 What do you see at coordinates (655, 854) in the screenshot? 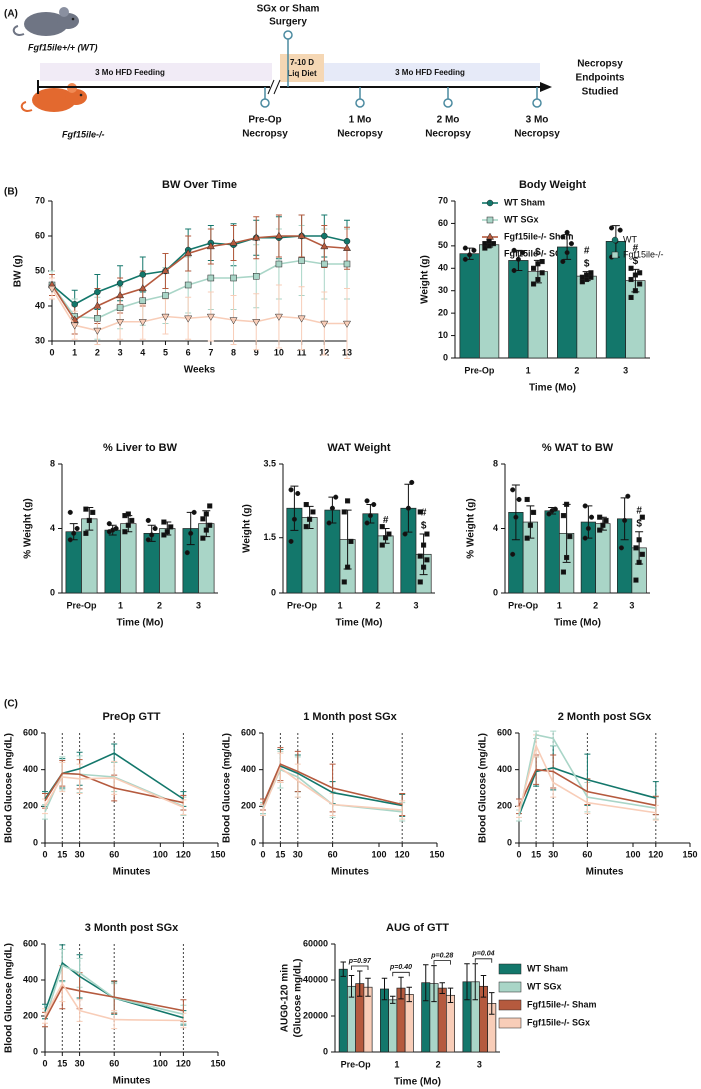
I see `x-tick-label: 120` at bounding box center [655, 854].